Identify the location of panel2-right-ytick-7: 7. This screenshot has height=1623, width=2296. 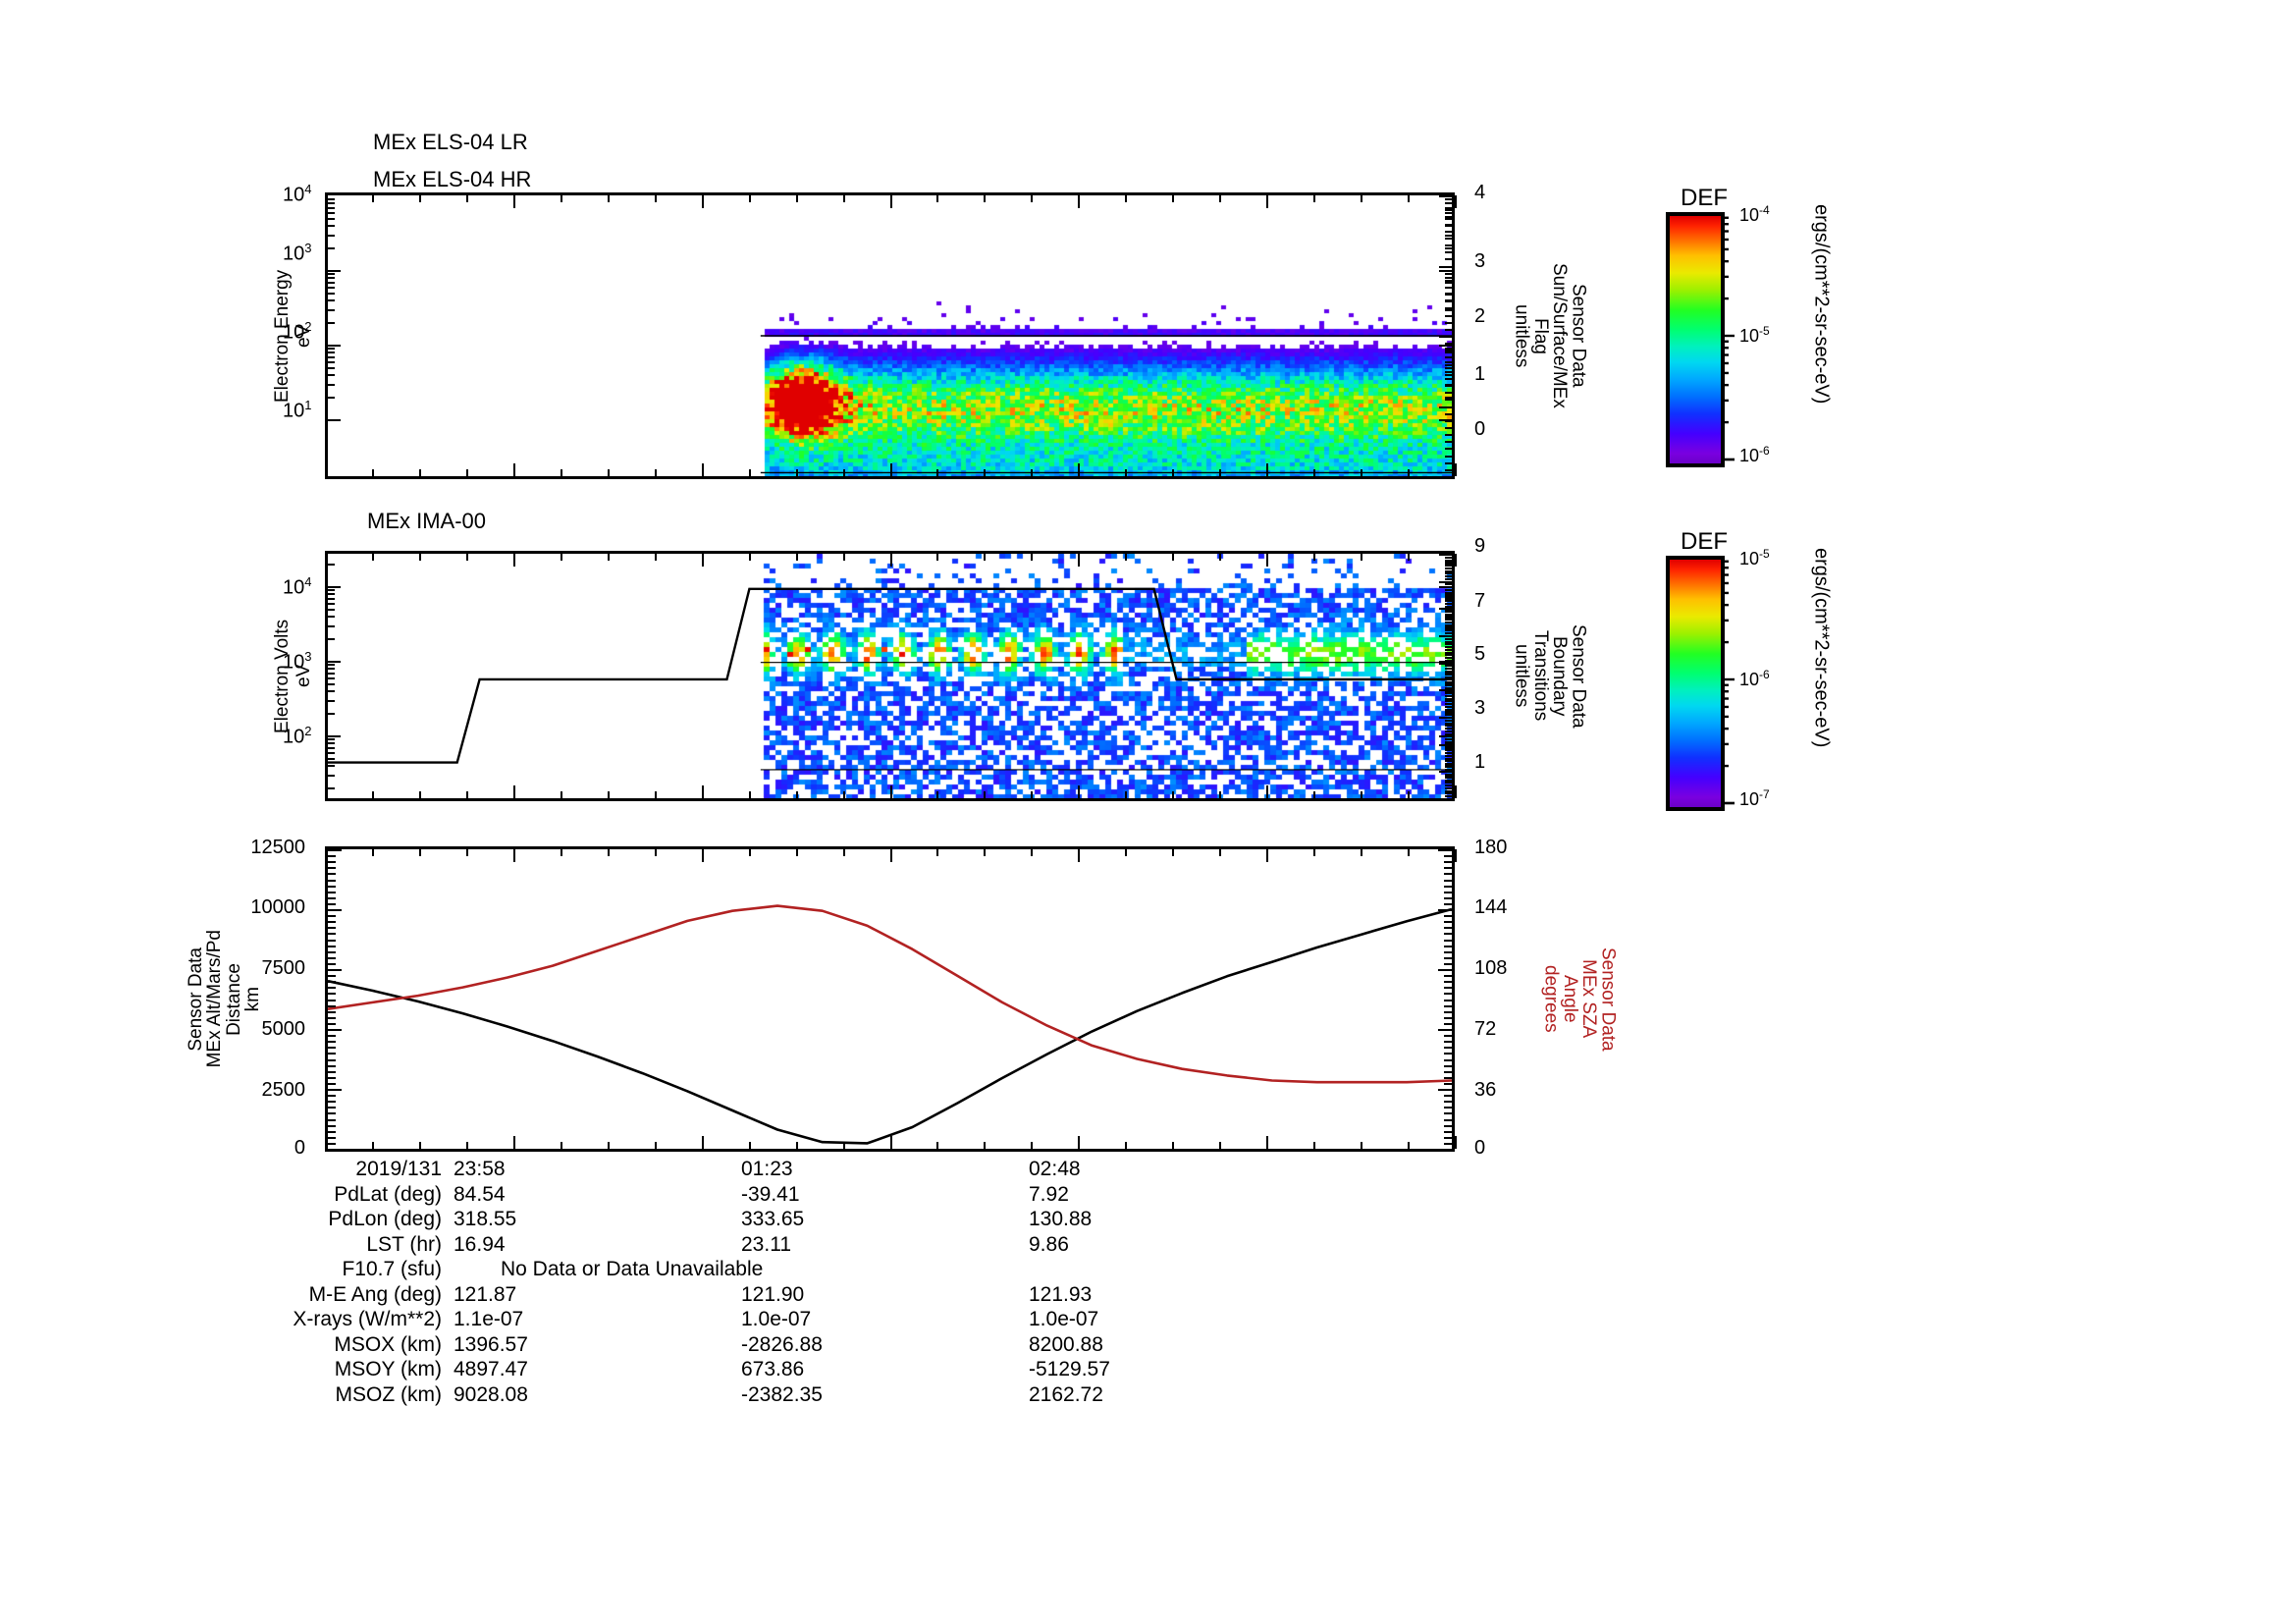
(1480, 601).